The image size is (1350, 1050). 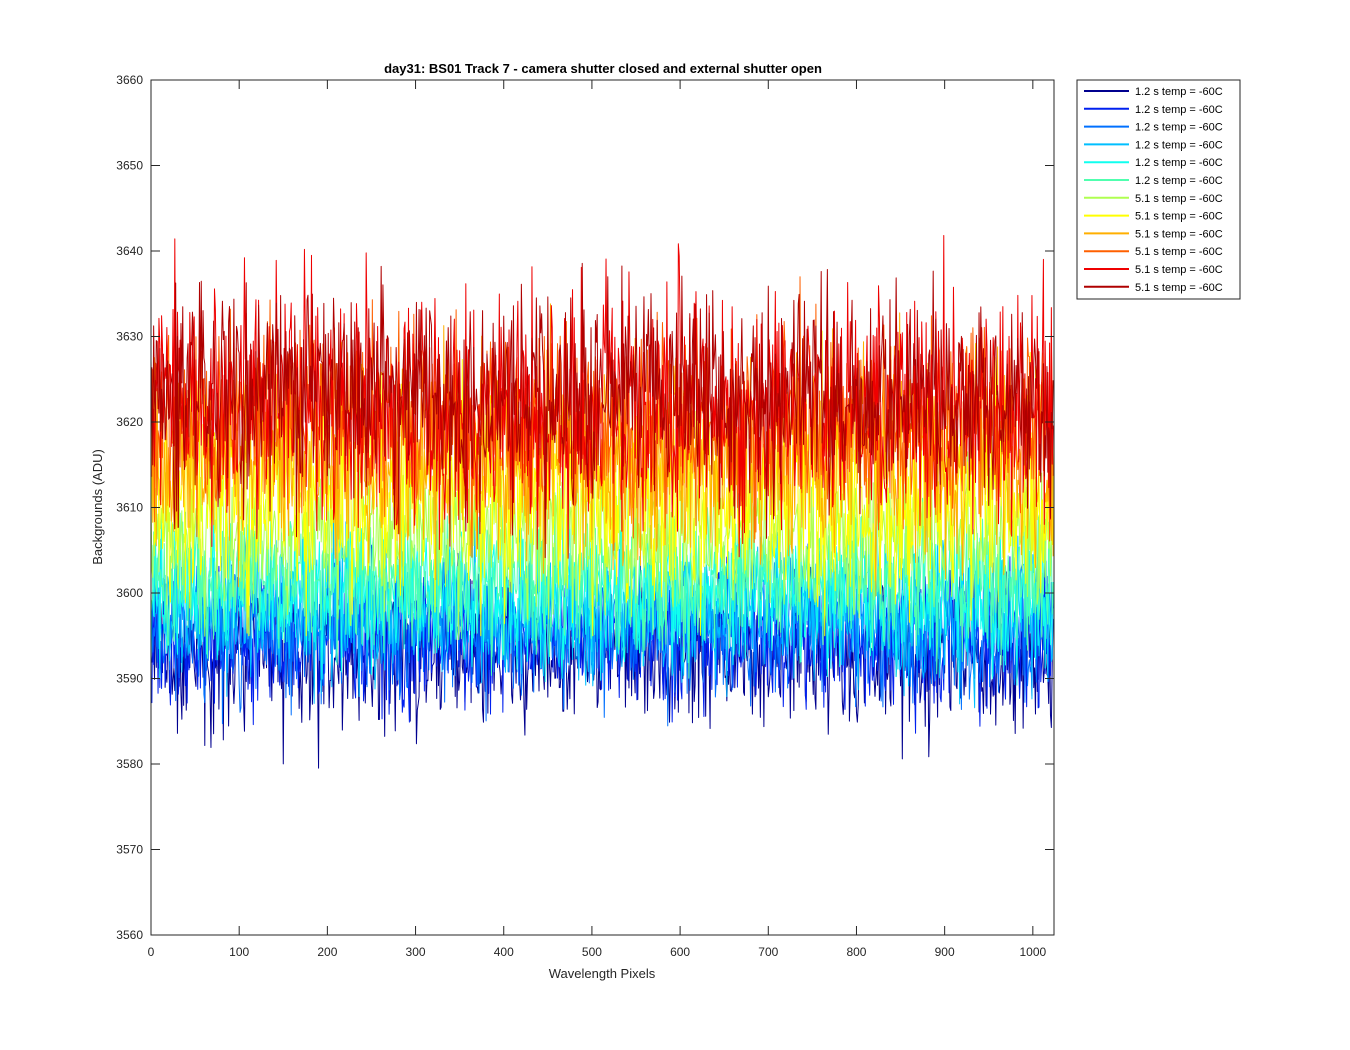 I want to click on x-tick-label: 100, so click(x=239, y=952).